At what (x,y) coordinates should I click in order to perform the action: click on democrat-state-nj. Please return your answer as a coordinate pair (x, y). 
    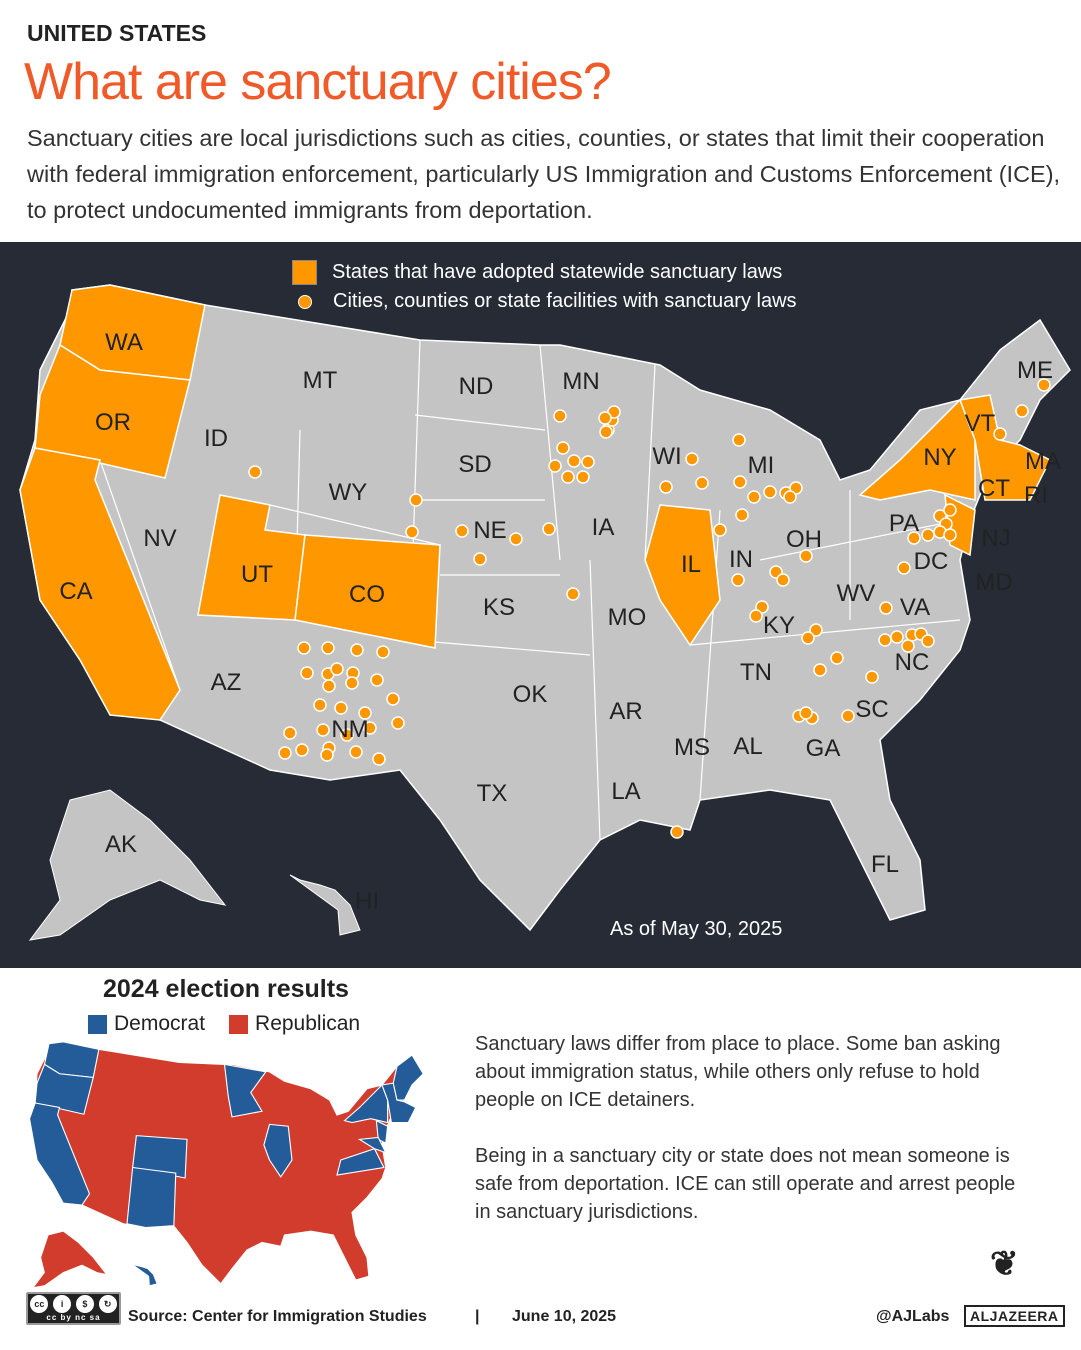
    Looking at the image, I should click on (382, 1131).